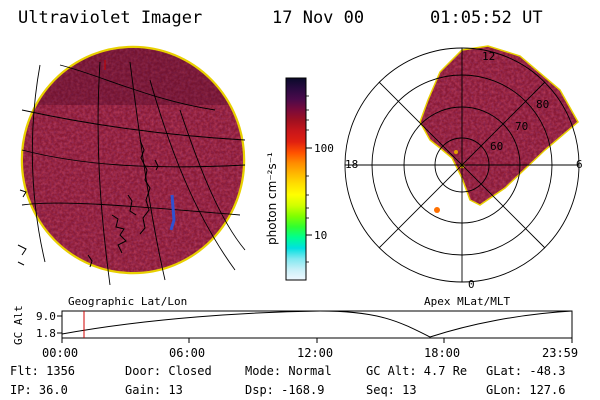  Describe the element at coordinates (391, 390) in the screenshot. I see `sequence-number: Seq: 13` at that location.